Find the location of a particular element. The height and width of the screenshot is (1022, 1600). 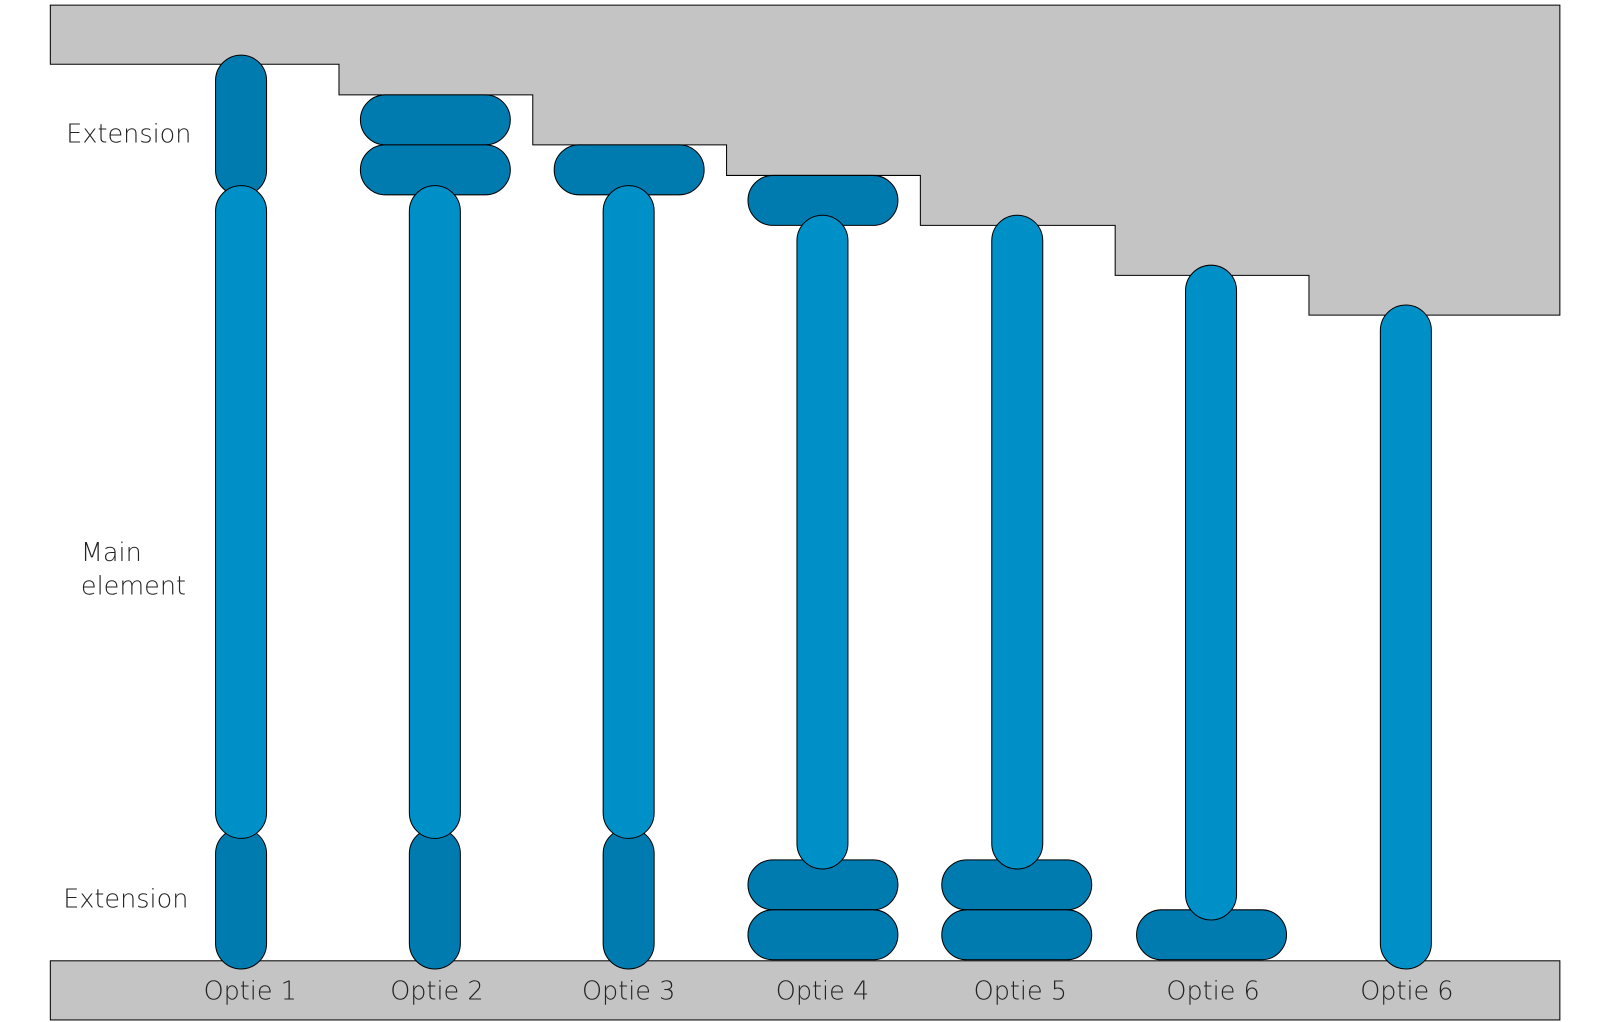

option-label: Optie 5 is located at coordinates (1020, 991).